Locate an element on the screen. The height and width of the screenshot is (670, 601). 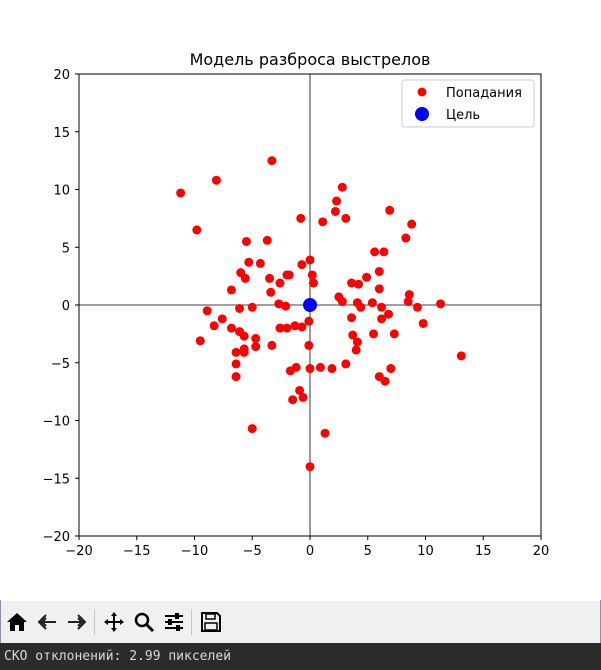
x-tick-label: −15 is located at coordinates (136, 551).